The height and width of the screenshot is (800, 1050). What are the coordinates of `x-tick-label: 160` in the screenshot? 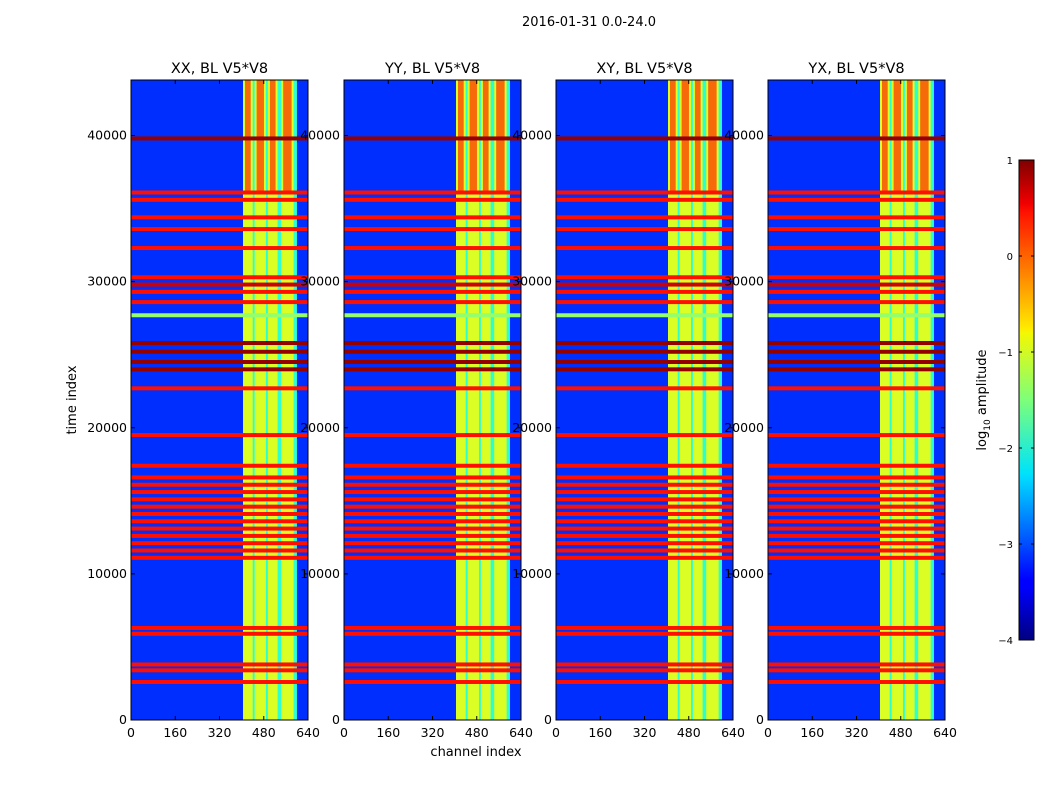 It's located at (388, 732).